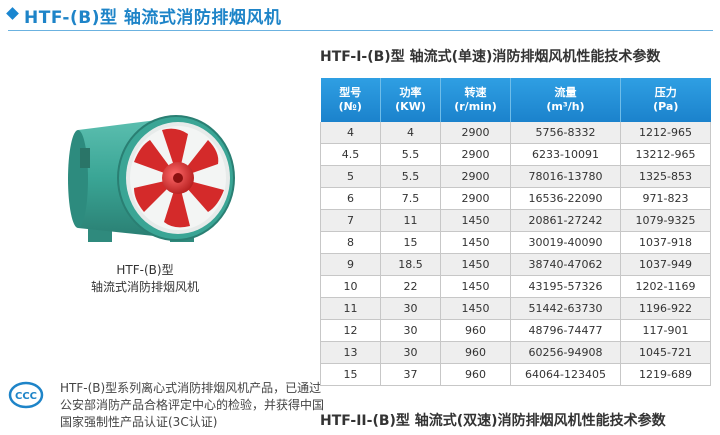 This screenshot has width=720, height=435. What do you see at coordinates (665, 154) in the screenshot?
I see `cell-pressure: 13212-965` at bounding box center [665, 154].